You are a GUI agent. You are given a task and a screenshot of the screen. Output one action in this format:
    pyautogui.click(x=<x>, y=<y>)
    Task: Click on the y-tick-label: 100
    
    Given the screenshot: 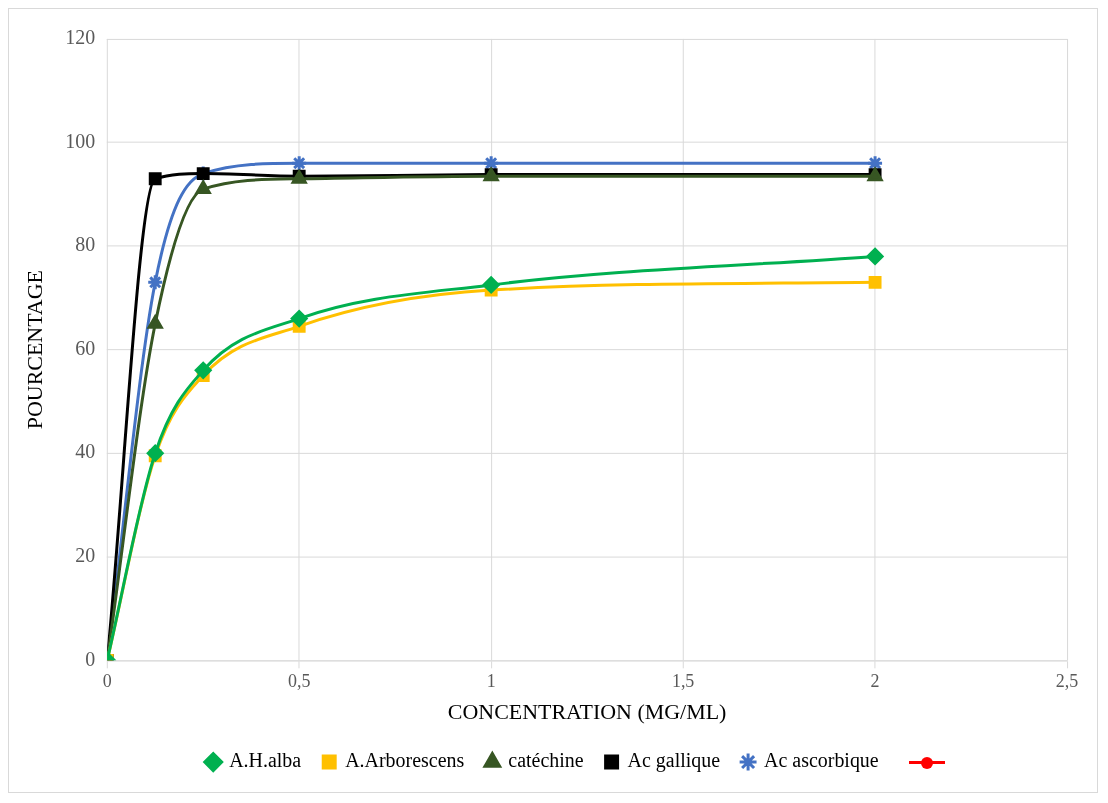 What is the action you would take?
    pyautogui.click(x=80, y=140)
    